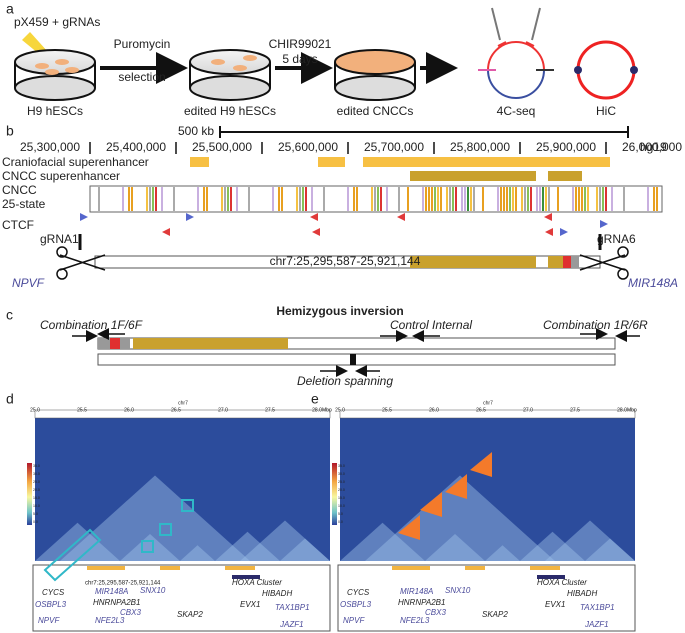 This screenshot has height=633, width=685. I want to click on 4c-icon, so click(516, 53).